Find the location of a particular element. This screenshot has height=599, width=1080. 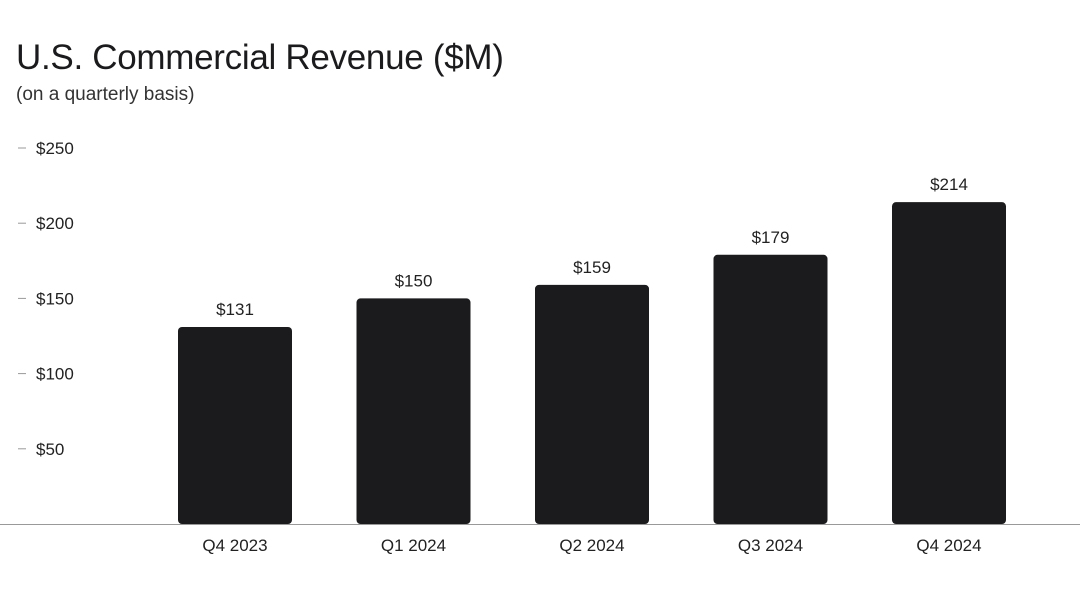

y-tick-label: $50 is located at coordinates (50, 449).